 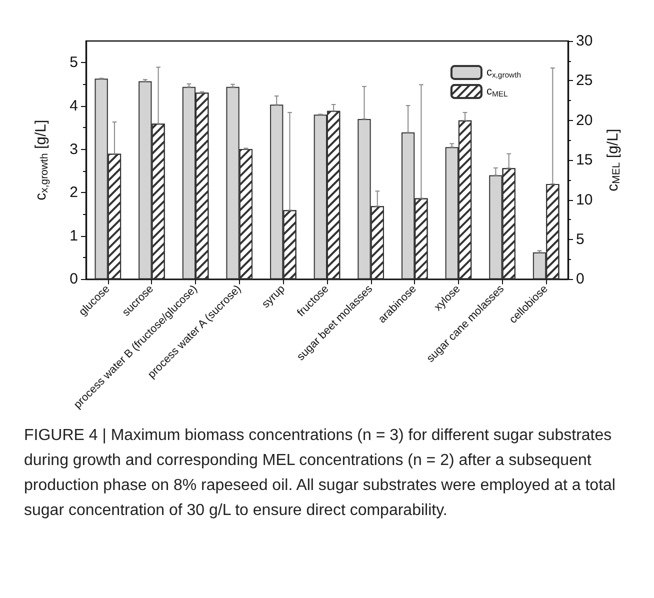 I want to click on y-axis-title: cx,growth [g/L], so click(x=41, y=160).